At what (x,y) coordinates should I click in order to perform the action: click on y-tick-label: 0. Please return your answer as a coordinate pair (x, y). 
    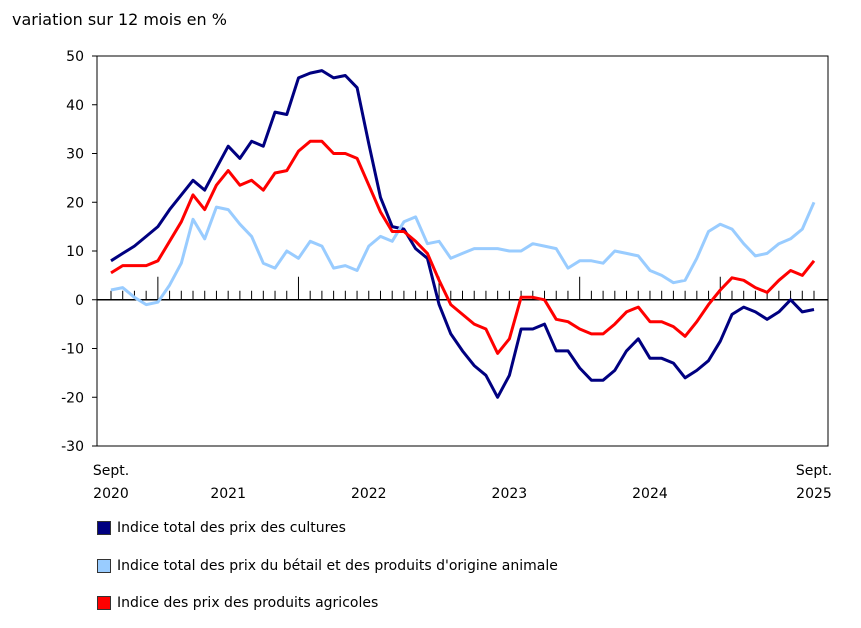
    Looking at the image, I should click on (79, 301).